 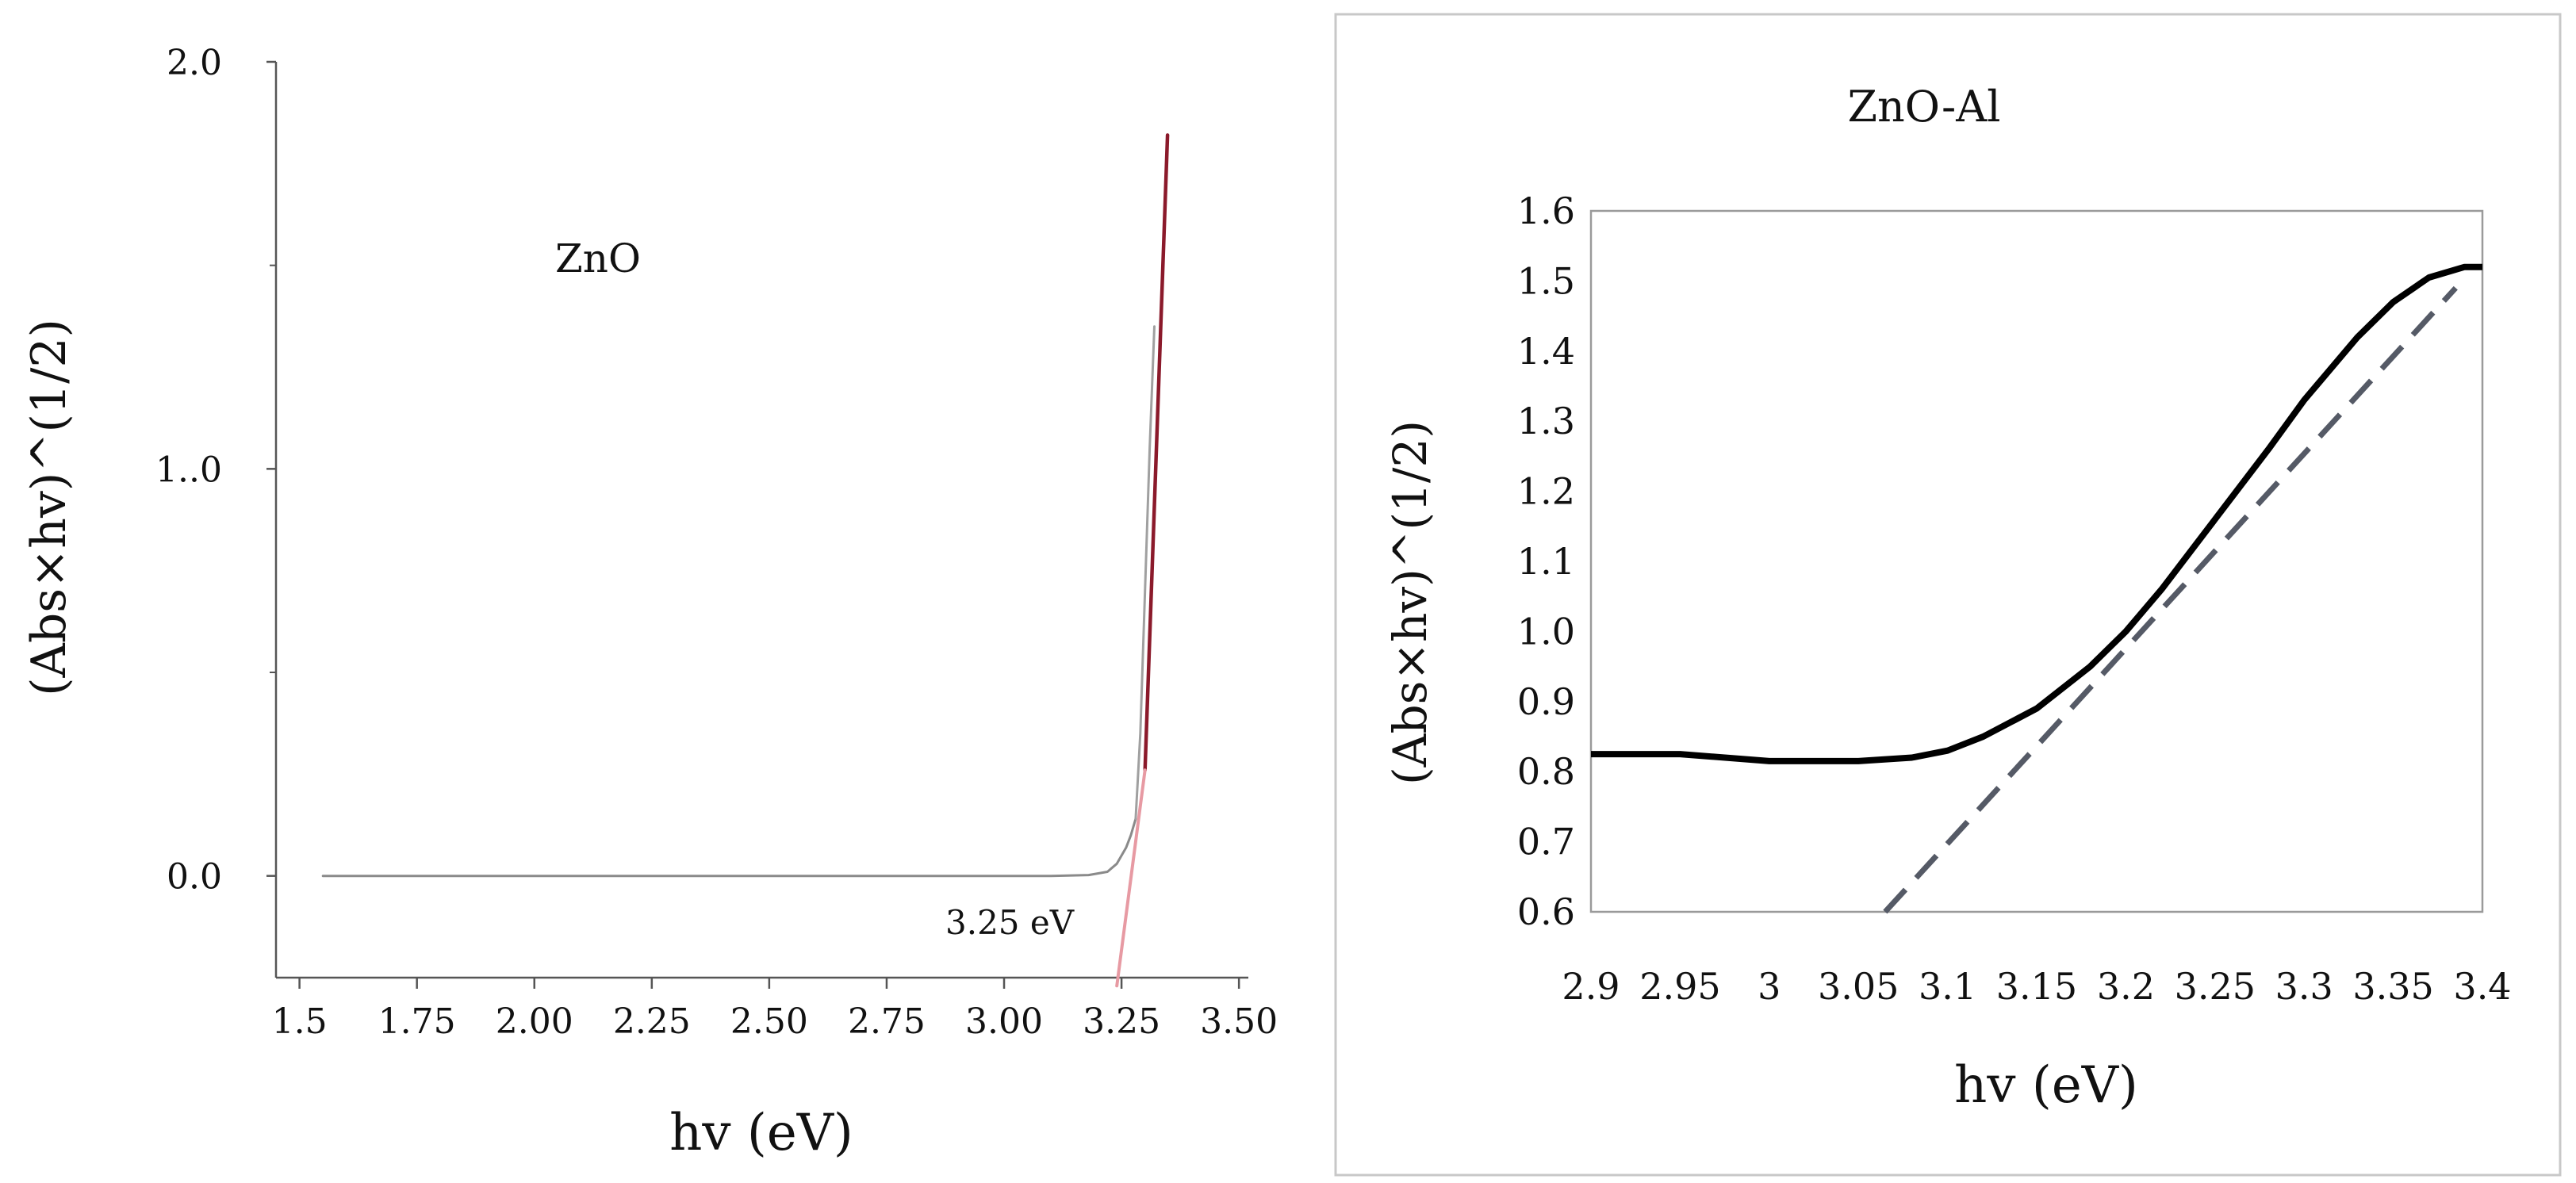 What do you see at coordinates (1924, 107) in the screenshot?
I see `znO-al-title: ZnO-Al` at bounding box center [1924, 107].